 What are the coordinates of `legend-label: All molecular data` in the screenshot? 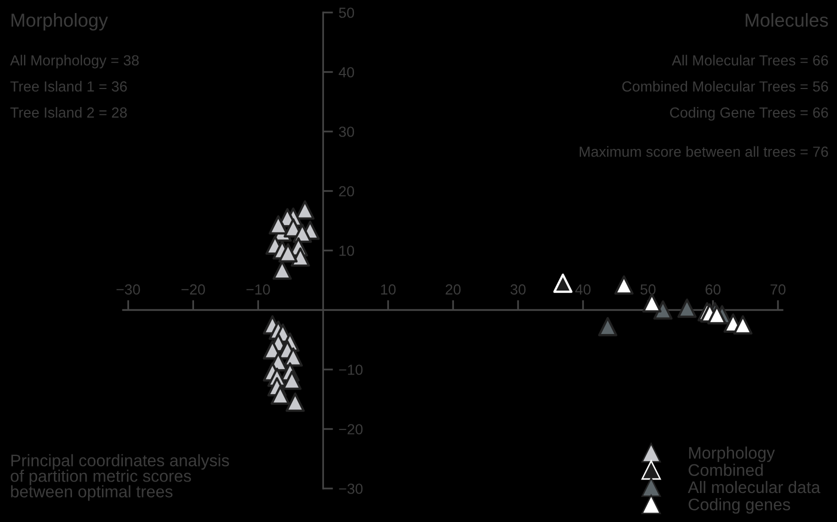 It's located at (754, 487).